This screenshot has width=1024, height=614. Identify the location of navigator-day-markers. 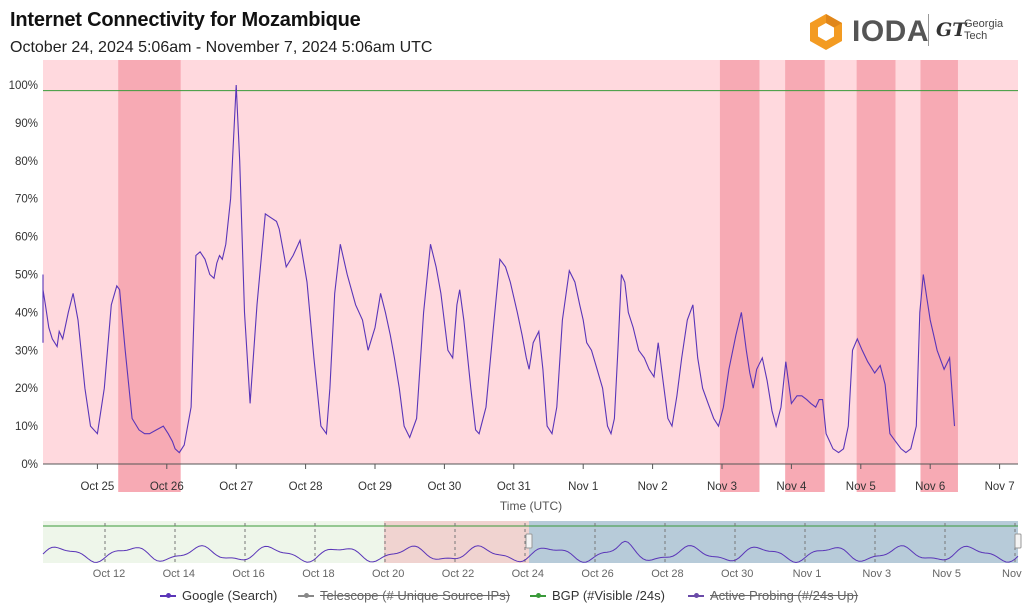
(560, 543).